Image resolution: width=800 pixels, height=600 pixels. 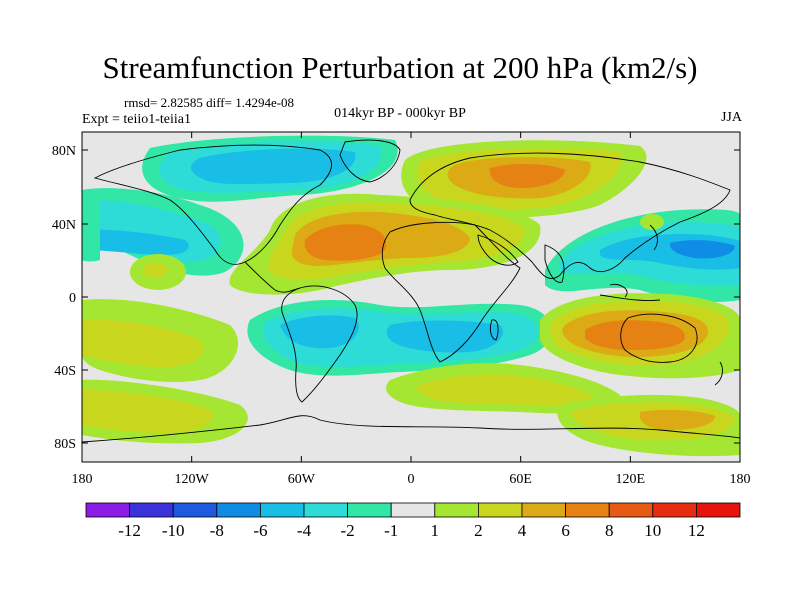 What do you see at coordinates (272, 277) in the screenshot?
I see `central-america-outline` at bounding box center [272, 277].